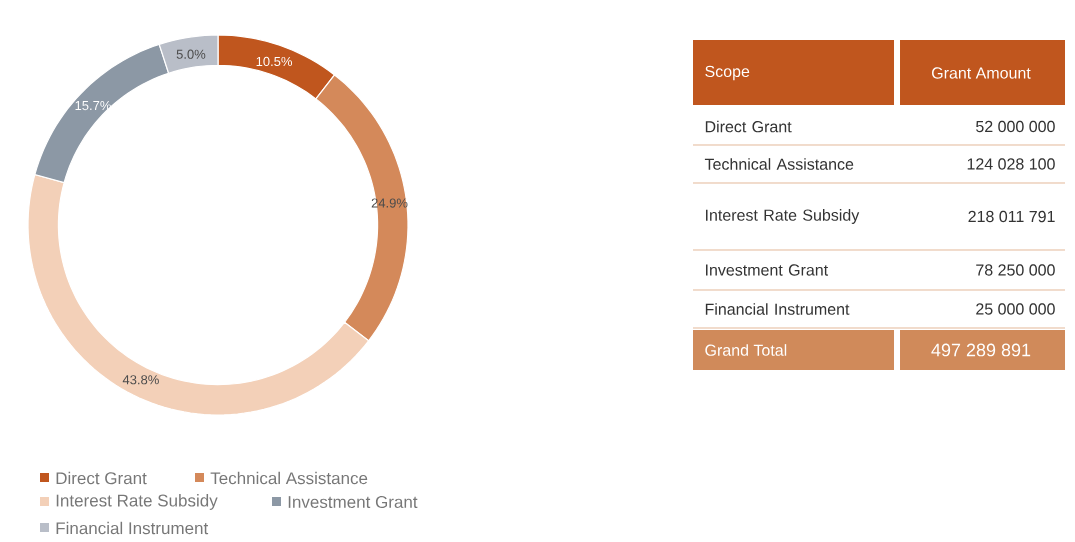 This screenshot has height=542, width=1075. Describe the element at coordinates (767, 270) in the screenshot. I see `category-label: Investment Grant` at that location.